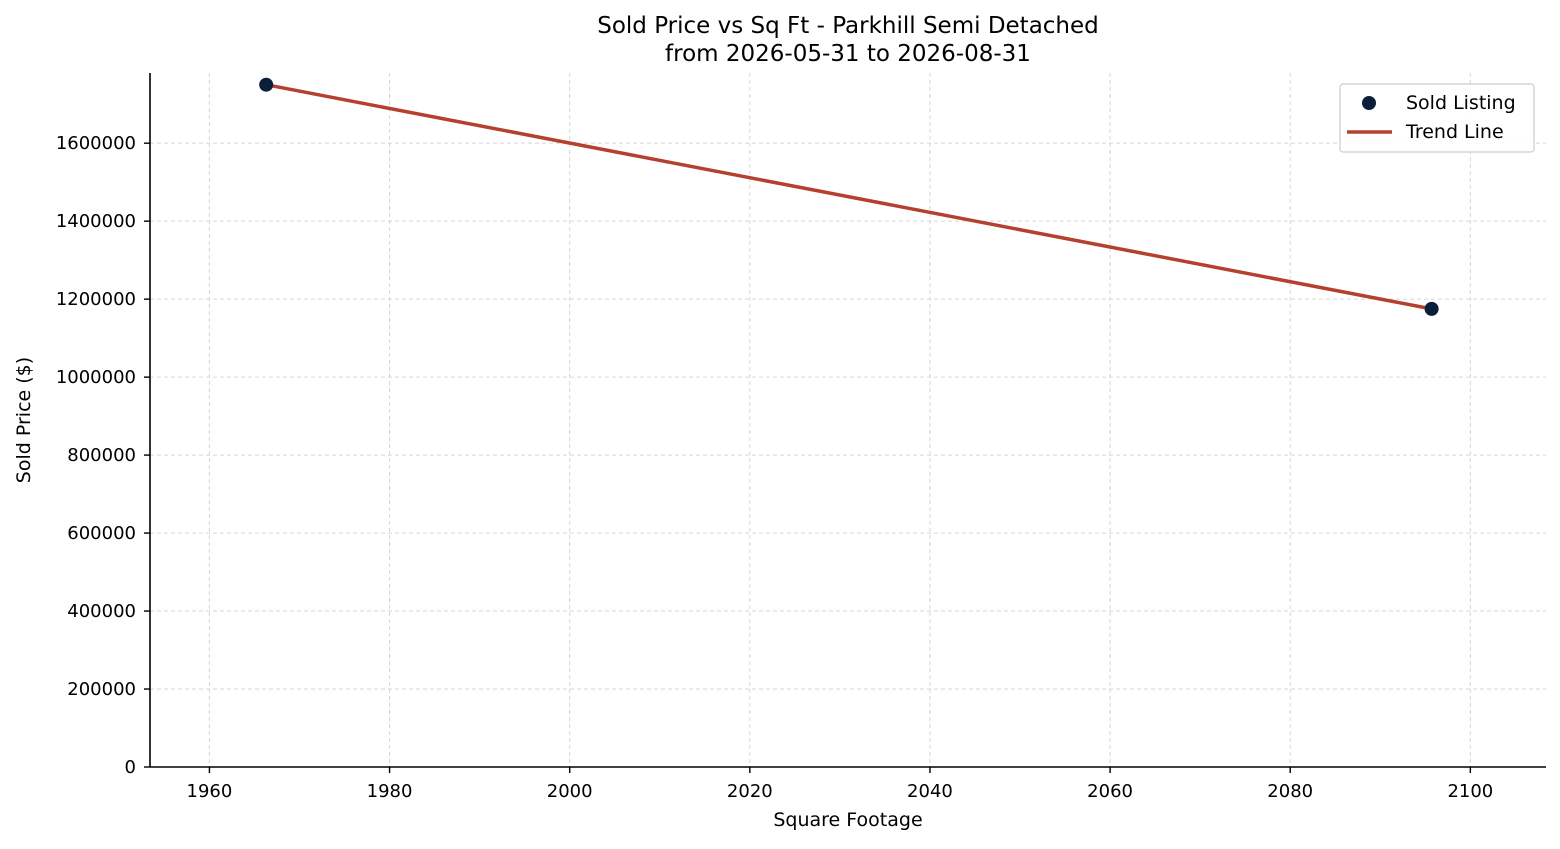 Image resolution: width=1560 pixels, height=849 pixels. Describe the element at coordinates (1461, 103) in the screenshot. I see `legend-label-sold-listing: Sold Listing` at that location.